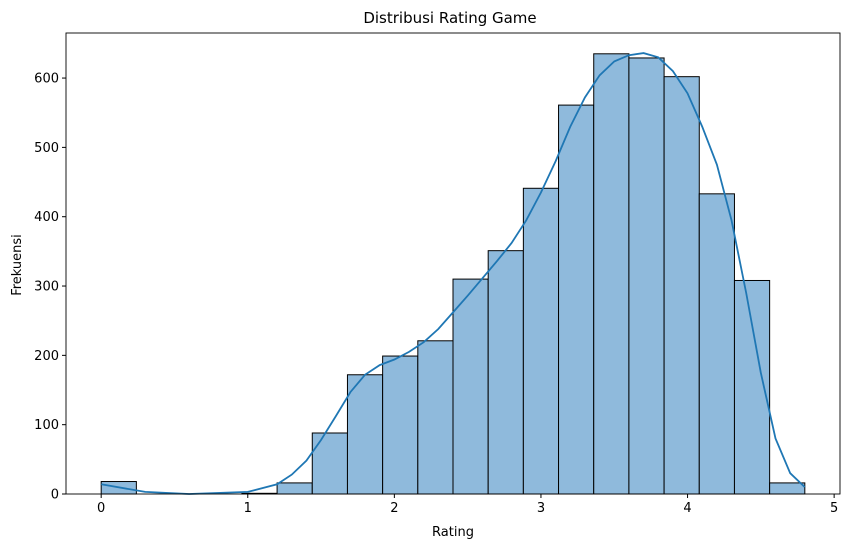 This screenshot has width=850, height=547. What do you see at coordinates (248, 508) in the screenshot?
I see `x-tick-label: 1` at bounding box center [248, 508].